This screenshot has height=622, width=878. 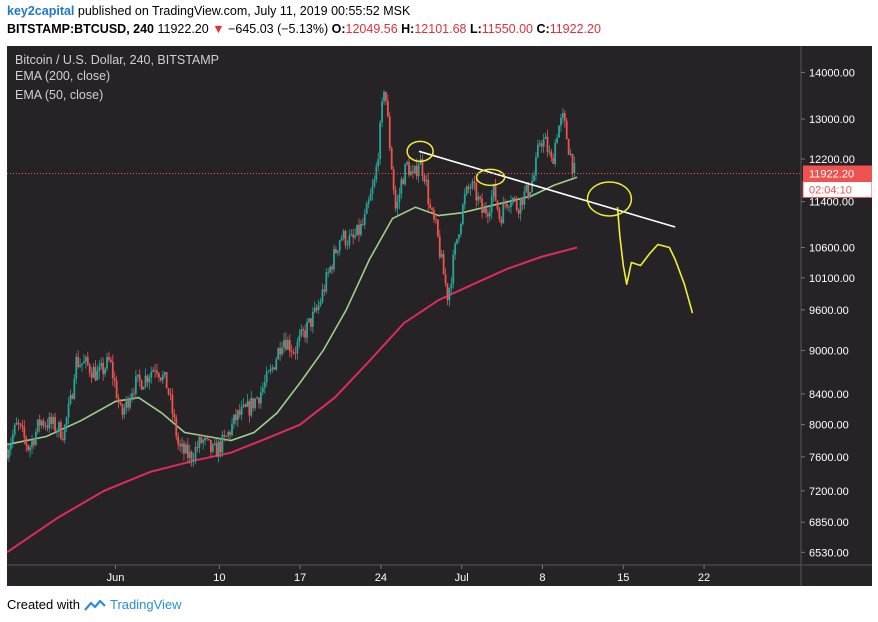 What do you see at coordinates (420, 151) in the screenshot?
I see `annotation-ellipse` at bounding box center [420, 151].